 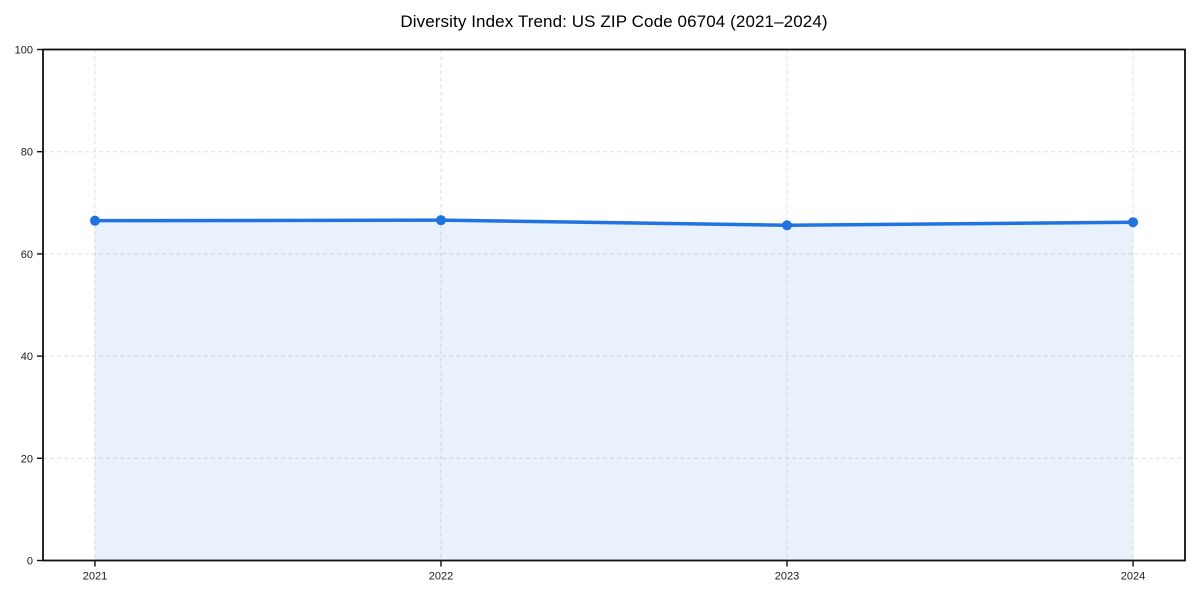 I want to click on y-tick-label: 100, so click(x=24, y=51).